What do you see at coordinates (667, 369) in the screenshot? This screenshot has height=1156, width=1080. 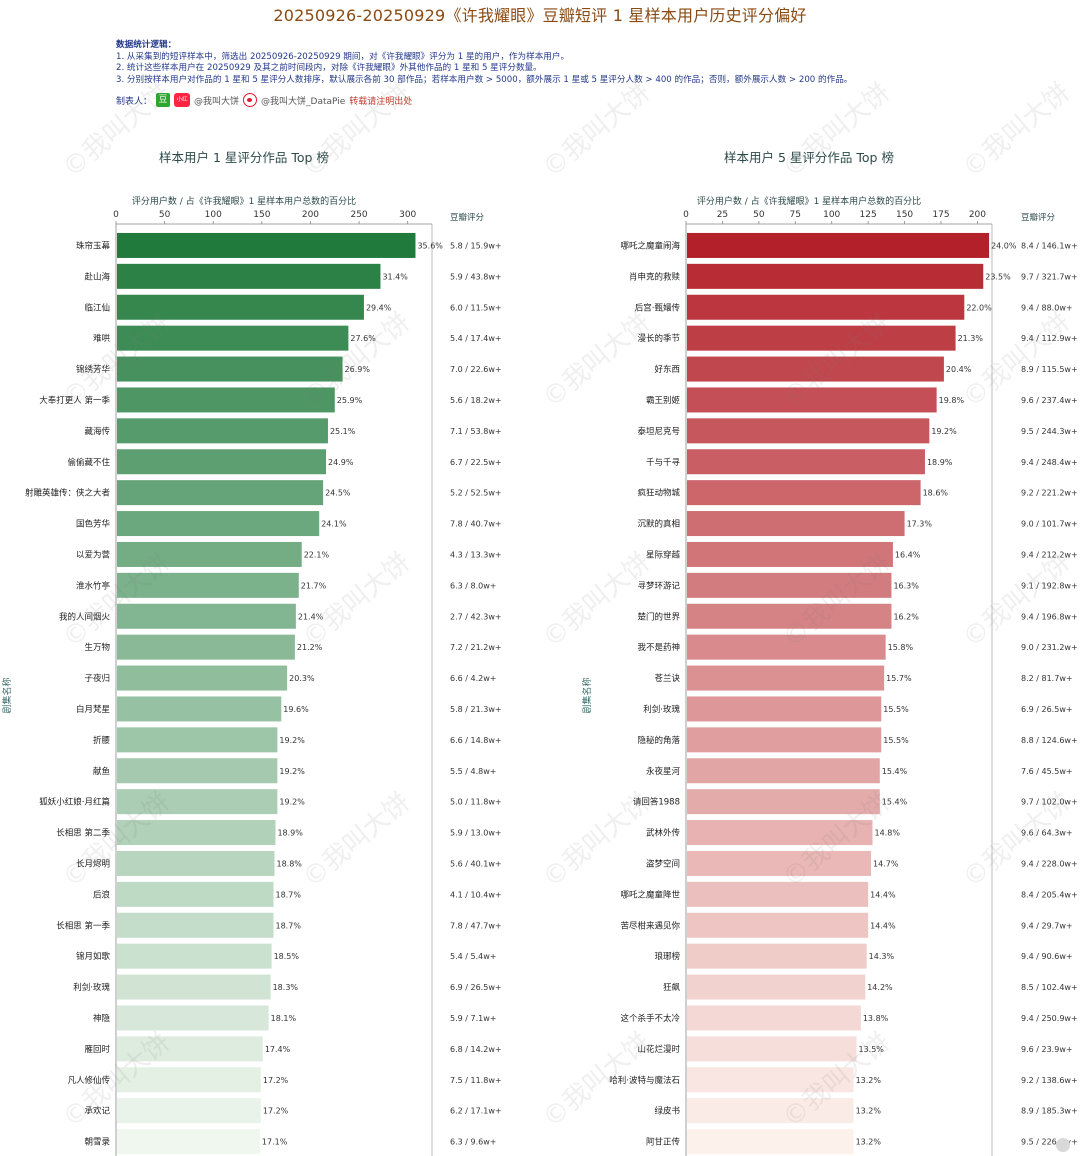 I see `category-label: 好东西` at bounding box center [667, 369].